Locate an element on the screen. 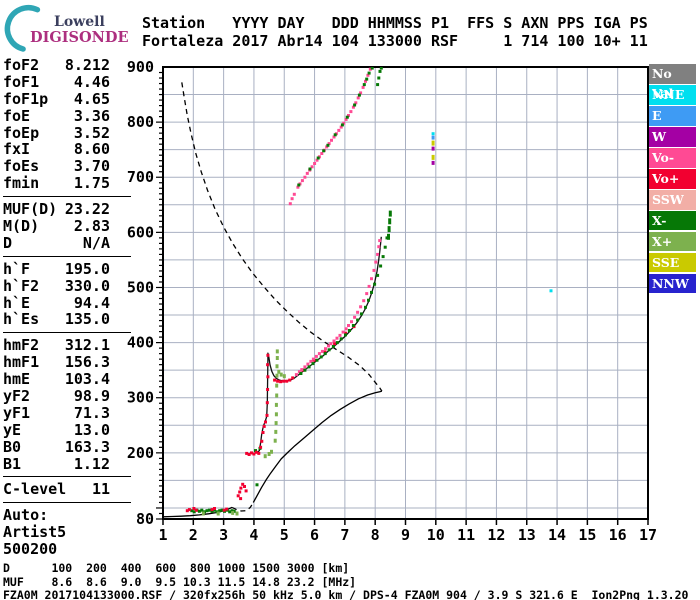  x-tick-label: 9 is located at coordinates (405, 535).